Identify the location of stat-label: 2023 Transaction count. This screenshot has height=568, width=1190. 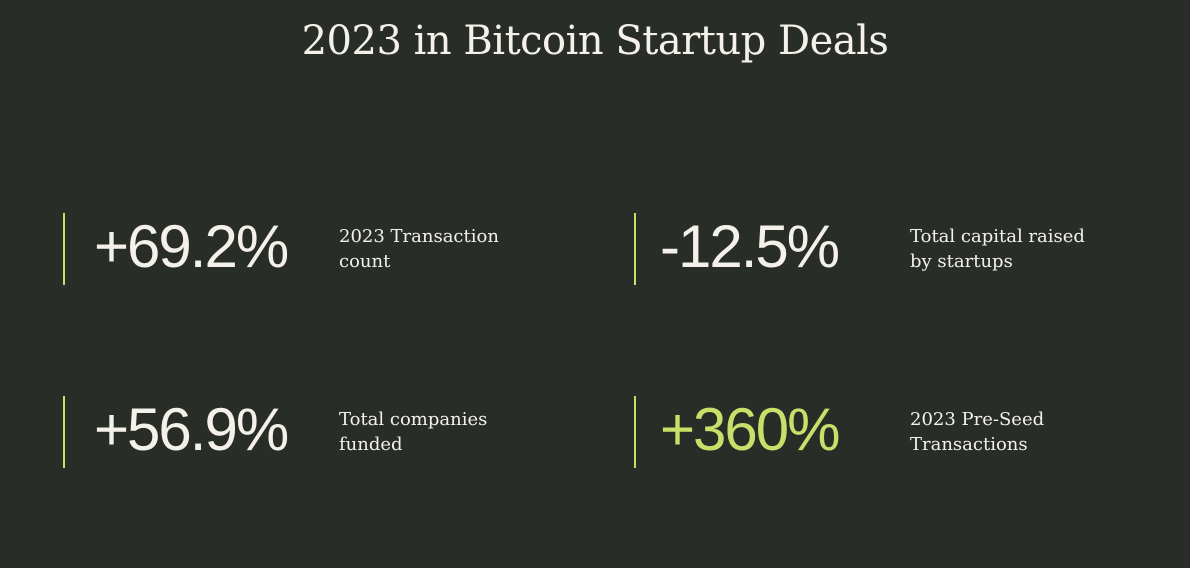
(431, 249).